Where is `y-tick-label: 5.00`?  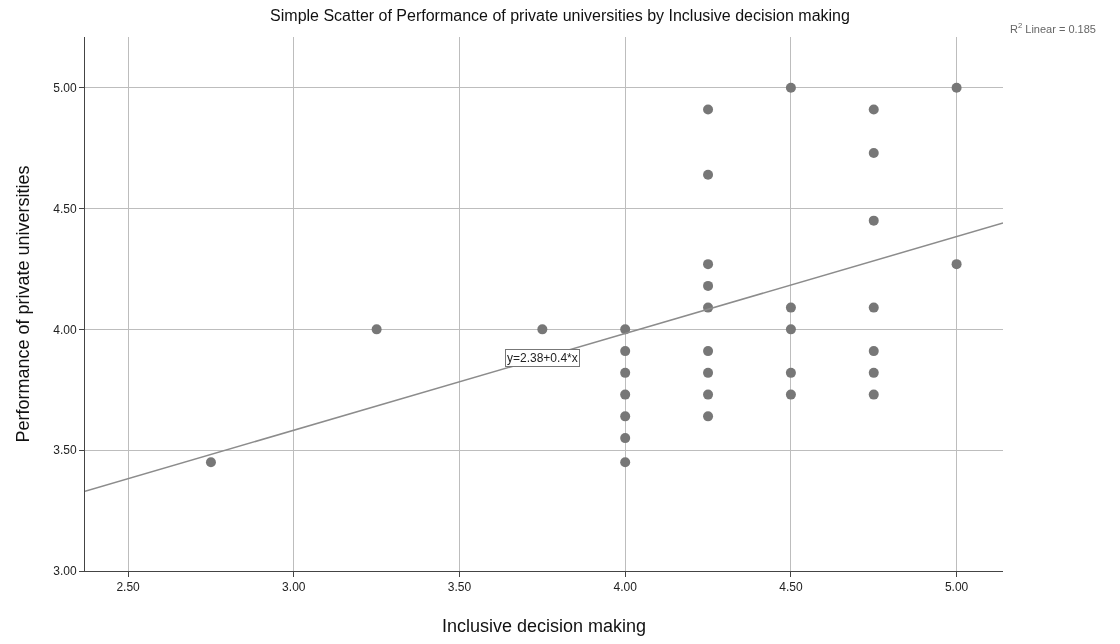 y-tick-label: 5.00 is located at coordinates (65, 87).